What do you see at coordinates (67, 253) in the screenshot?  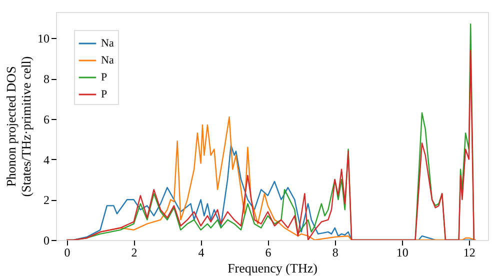 I see `x-tick-label: 0` at bounding box center [67, 253].